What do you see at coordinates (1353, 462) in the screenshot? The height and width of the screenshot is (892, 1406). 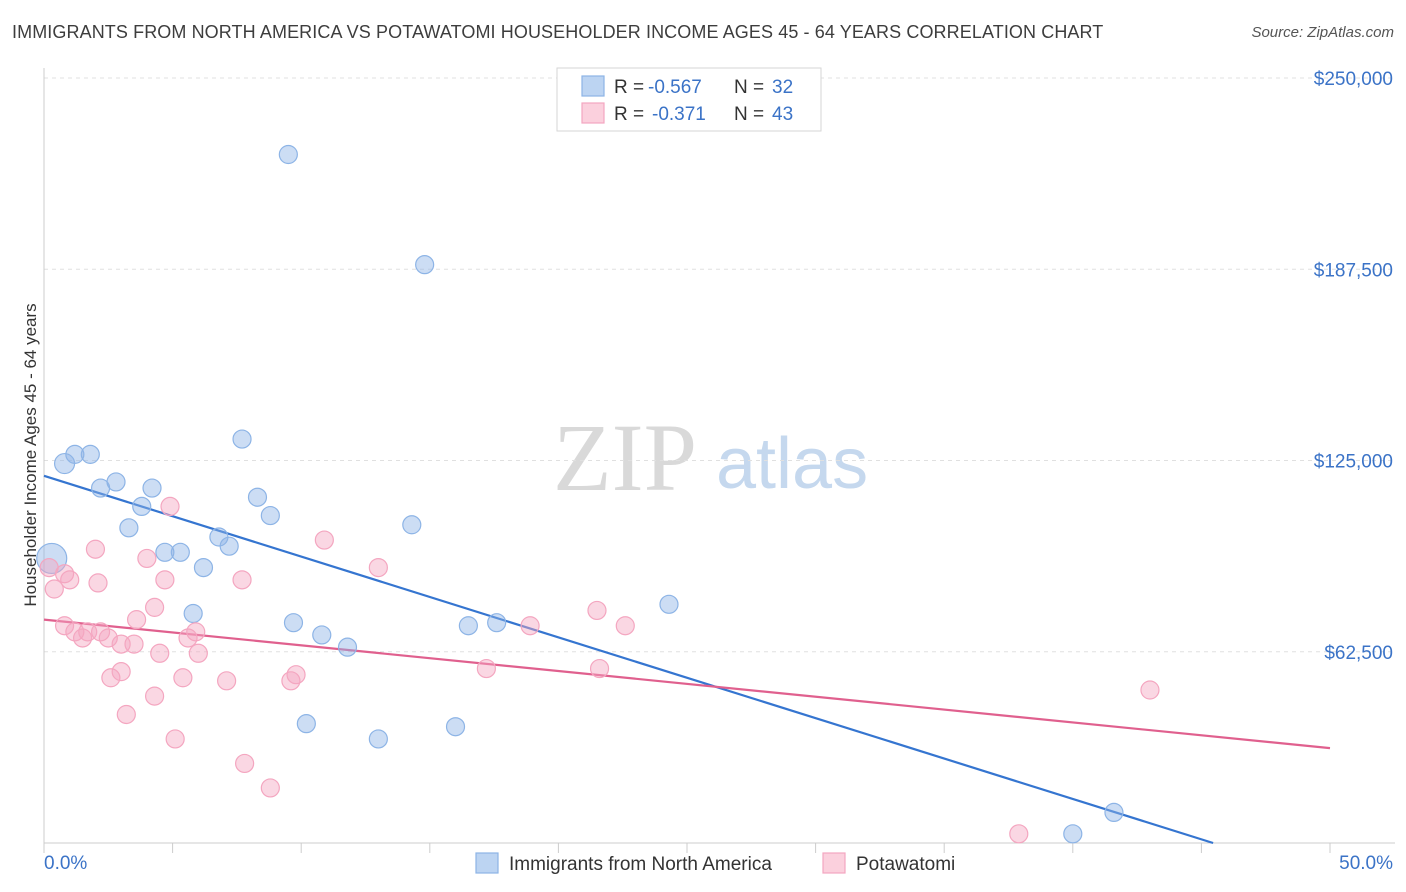 I see `y-tick-label-1: $125,000` at bounding box center [1353, 462].